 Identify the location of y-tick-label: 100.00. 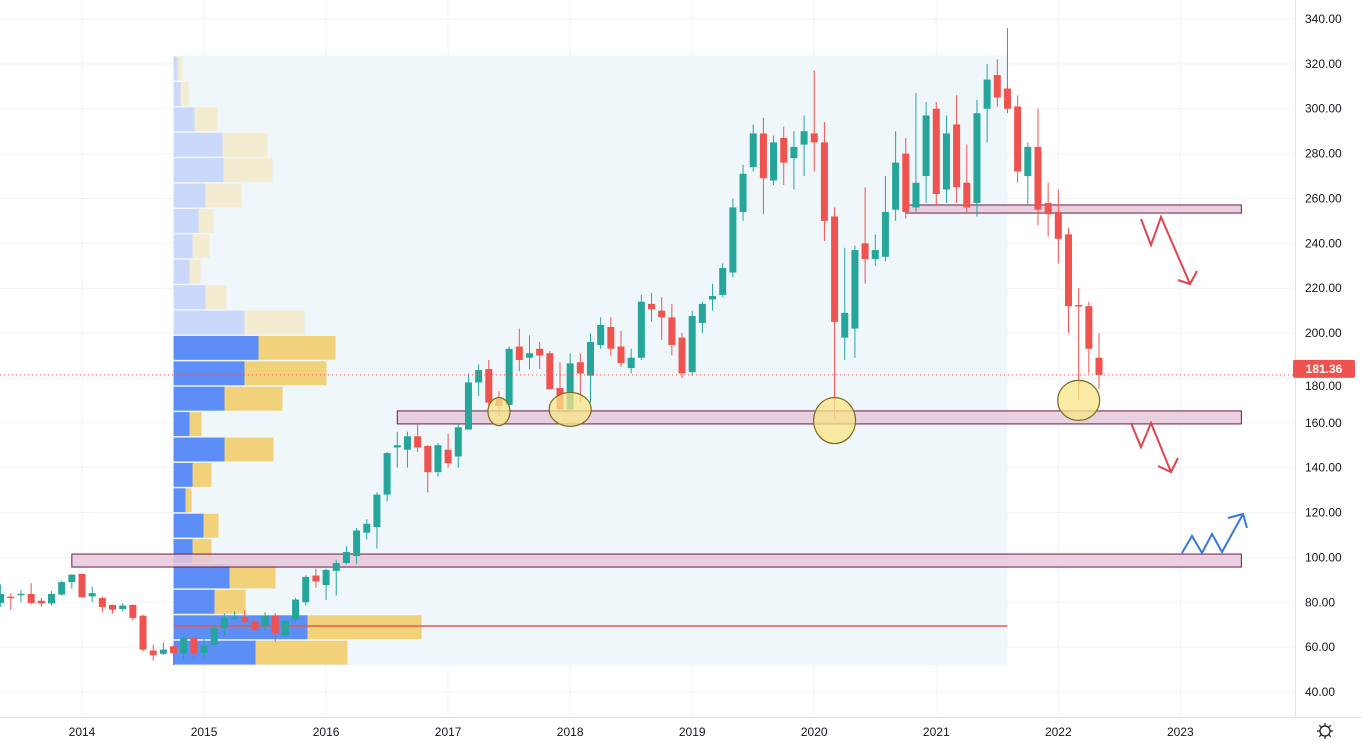
(1323, 557).